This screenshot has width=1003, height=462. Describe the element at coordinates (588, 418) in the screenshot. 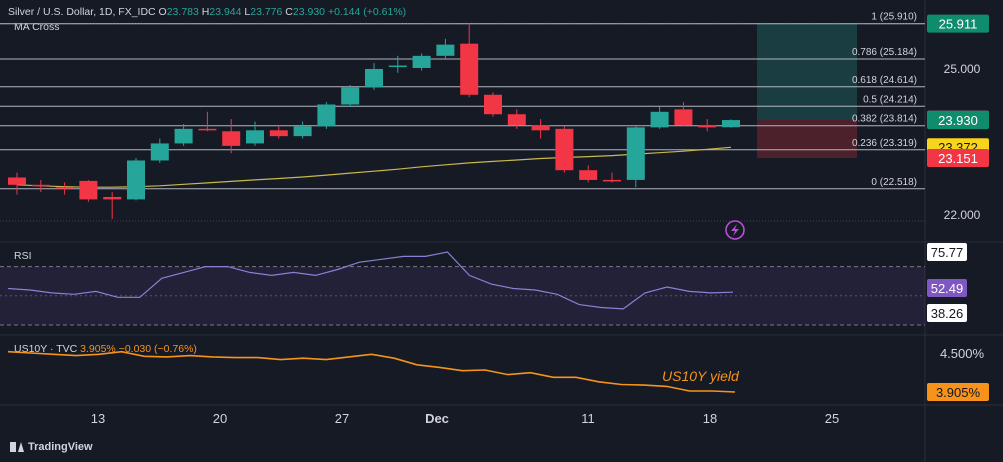

I see `time-axis-tick: 11` at that location.